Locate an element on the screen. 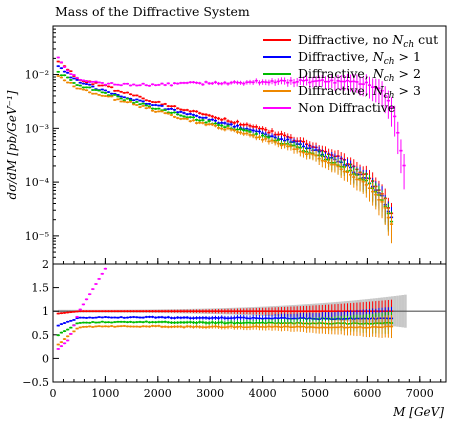  x-tick-label: 3000 is located at coordinates (210, 393).